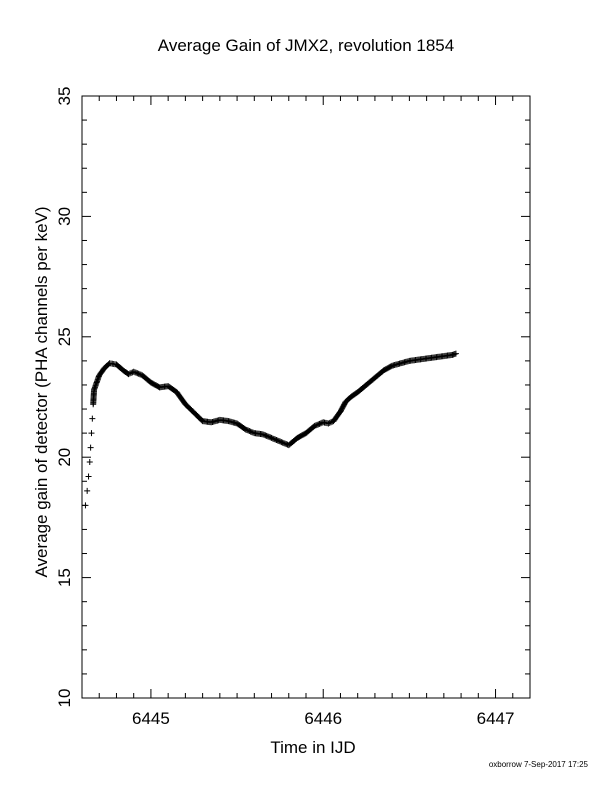 This screenshot has width=612, height=792. What do you see at coordinates (64, 577) in the screenshot?
I see `y-tick-label: 15` at bounding box center [64, 577].